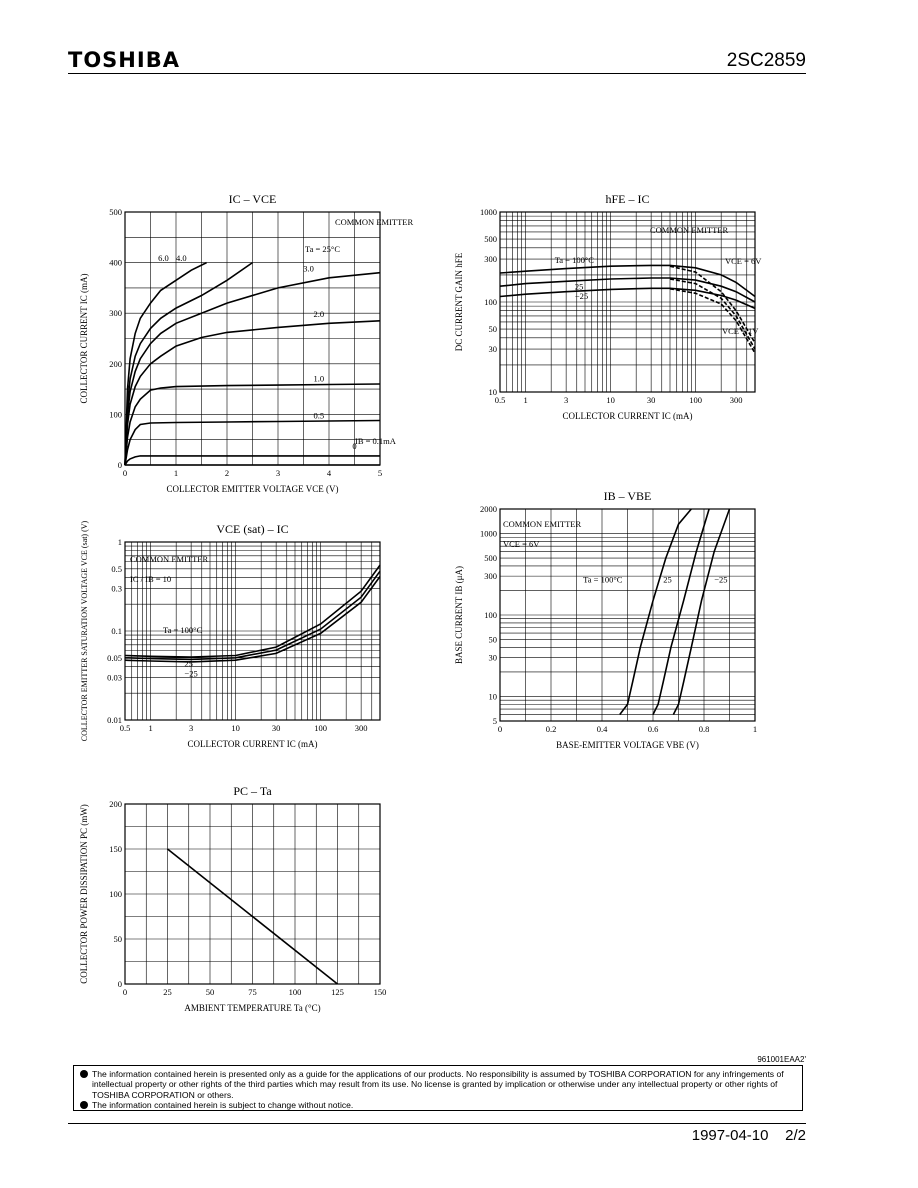  I want to click on y-axis-label: COLLECTOR CURRENT IC (mA), so click(84, 339).